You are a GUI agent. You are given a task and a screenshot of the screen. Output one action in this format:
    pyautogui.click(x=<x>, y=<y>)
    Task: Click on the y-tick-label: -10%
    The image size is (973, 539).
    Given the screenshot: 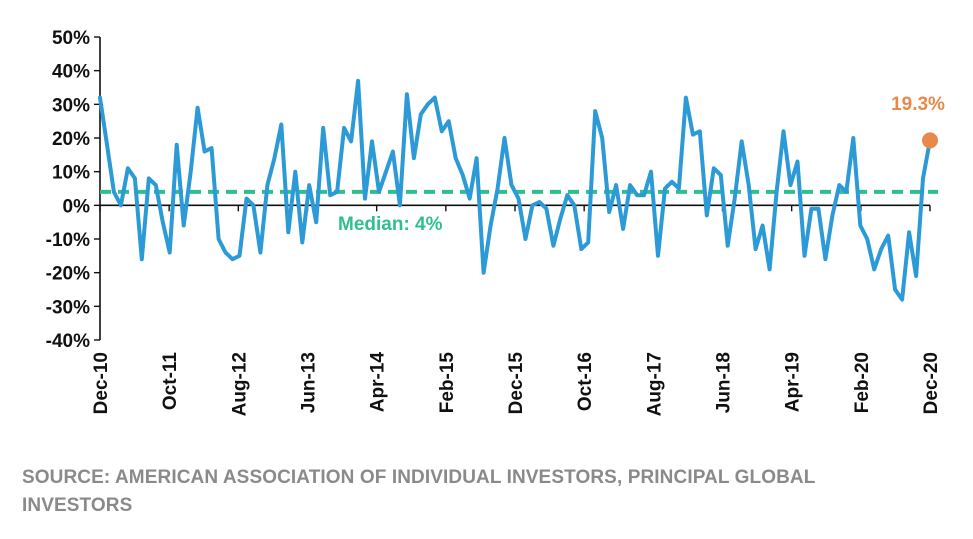 What is the action you would take?
    pyautogui.click(x=68, y=240)
    